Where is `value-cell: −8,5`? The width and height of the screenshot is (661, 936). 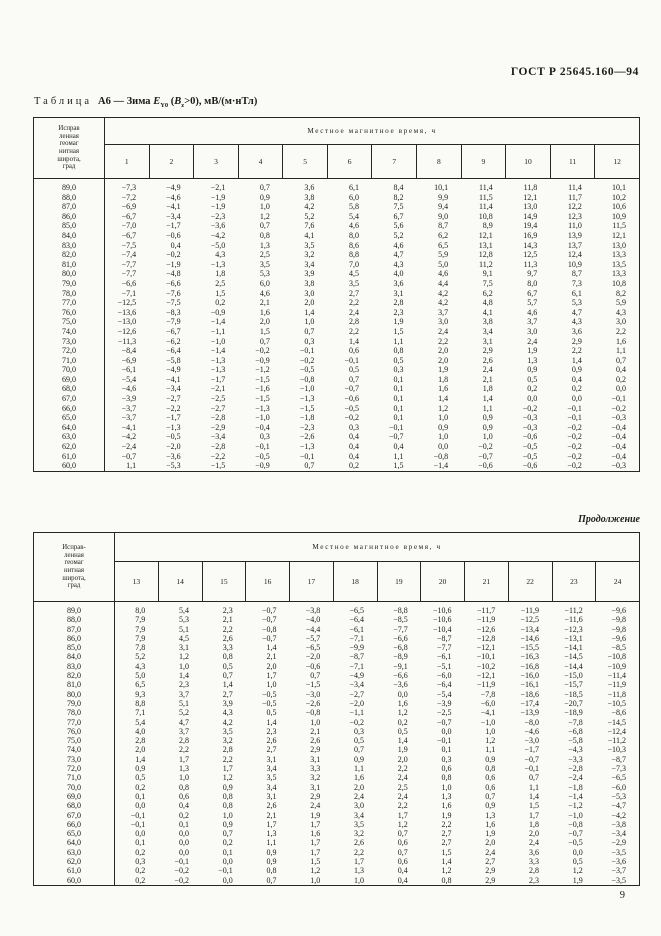
value-cell: −8,5 is located at coordinates (618, 648).